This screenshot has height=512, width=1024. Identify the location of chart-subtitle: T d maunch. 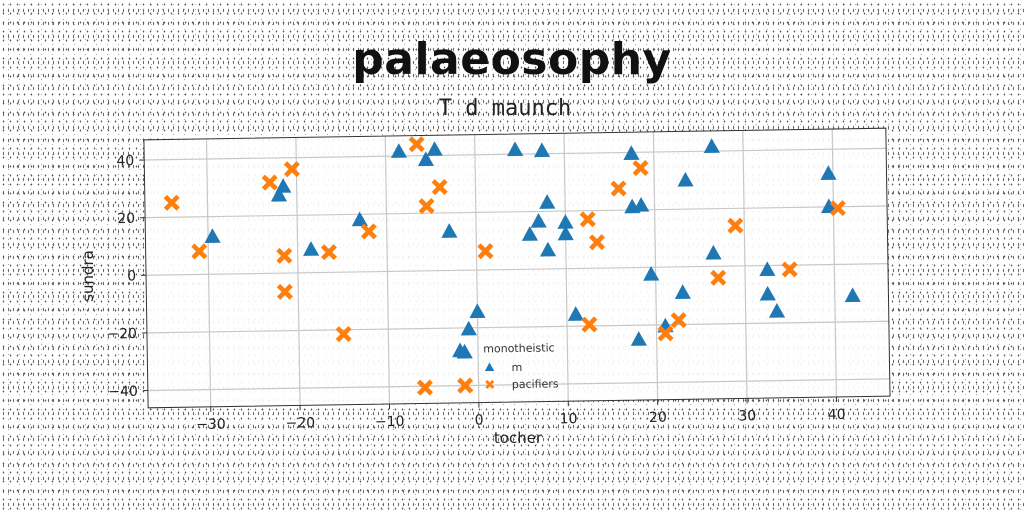
(505, 108).